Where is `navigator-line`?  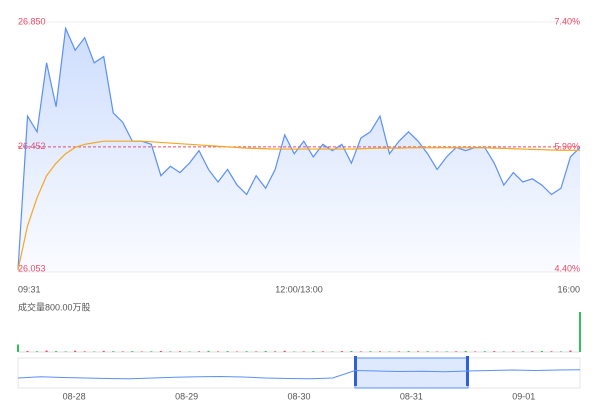 navigator-line is located at coordinates (299, 374).